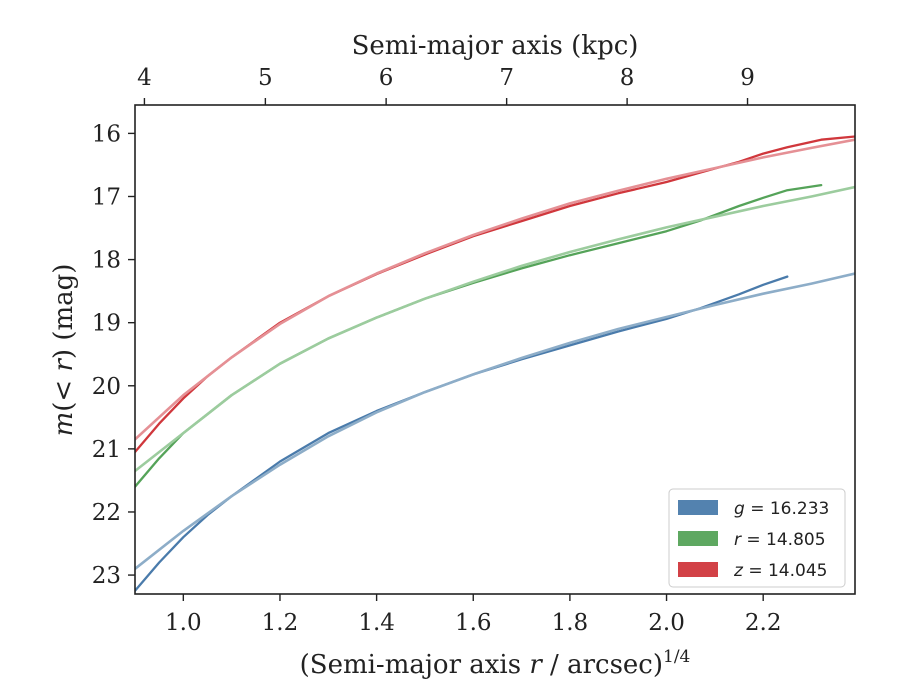 The width and height of the screenshot is (900, 700). I want to click on top-tick-label: 9, so click(747, 78).